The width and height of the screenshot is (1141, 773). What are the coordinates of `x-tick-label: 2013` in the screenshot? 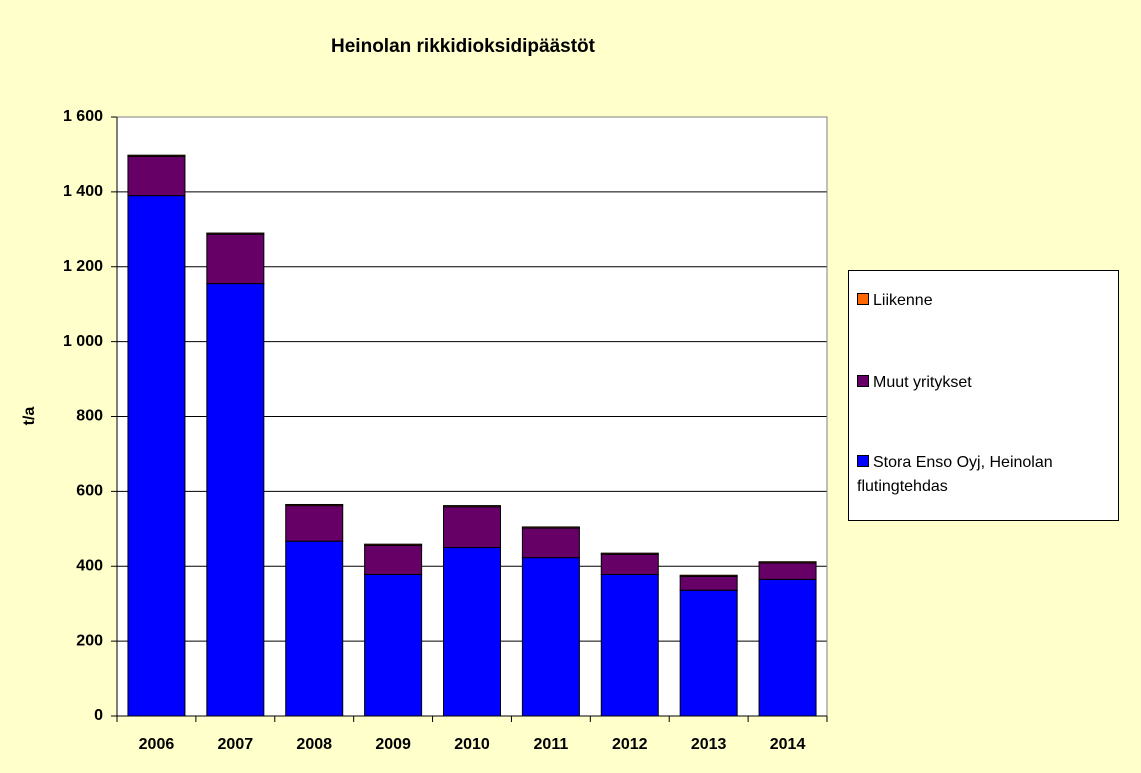 It's located at (709, 744).